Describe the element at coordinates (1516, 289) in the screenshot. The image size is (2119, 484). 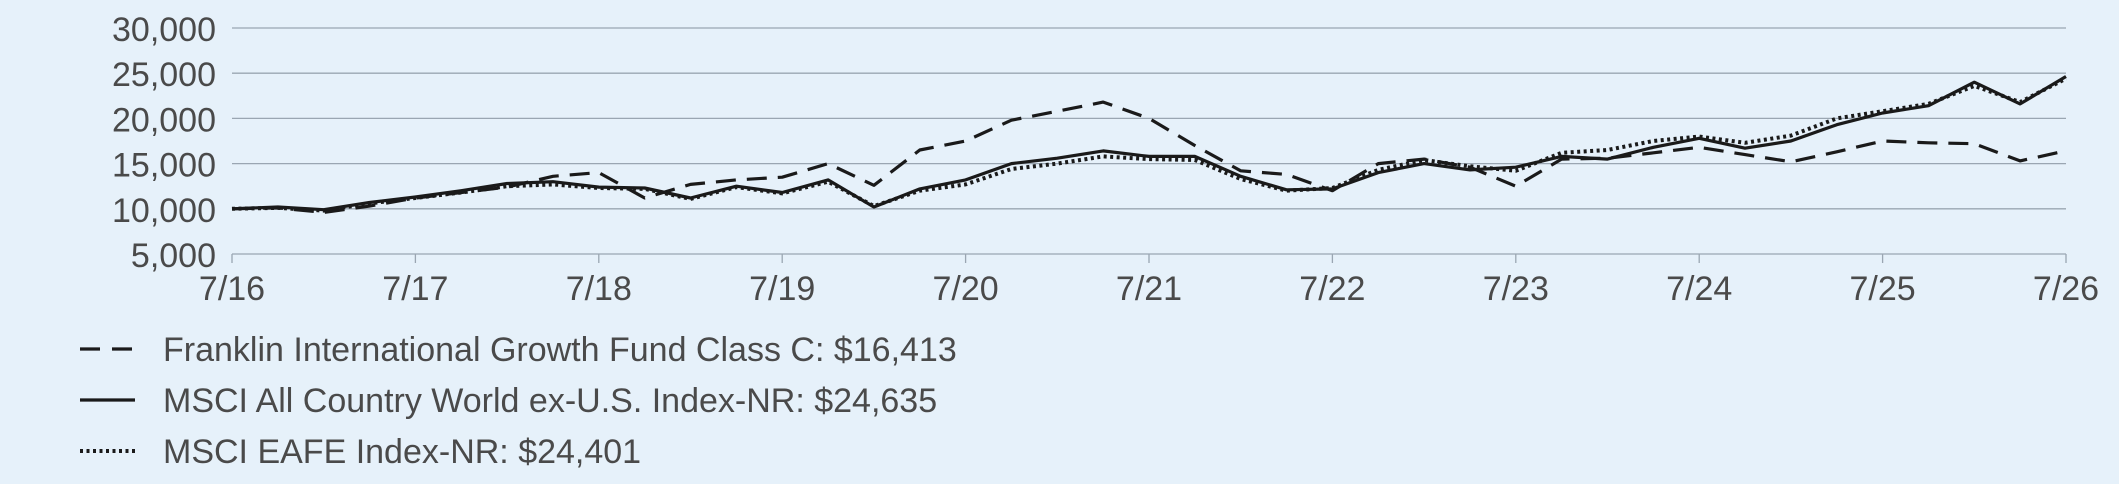
I see `x-tick-label: 7/23` at that location.